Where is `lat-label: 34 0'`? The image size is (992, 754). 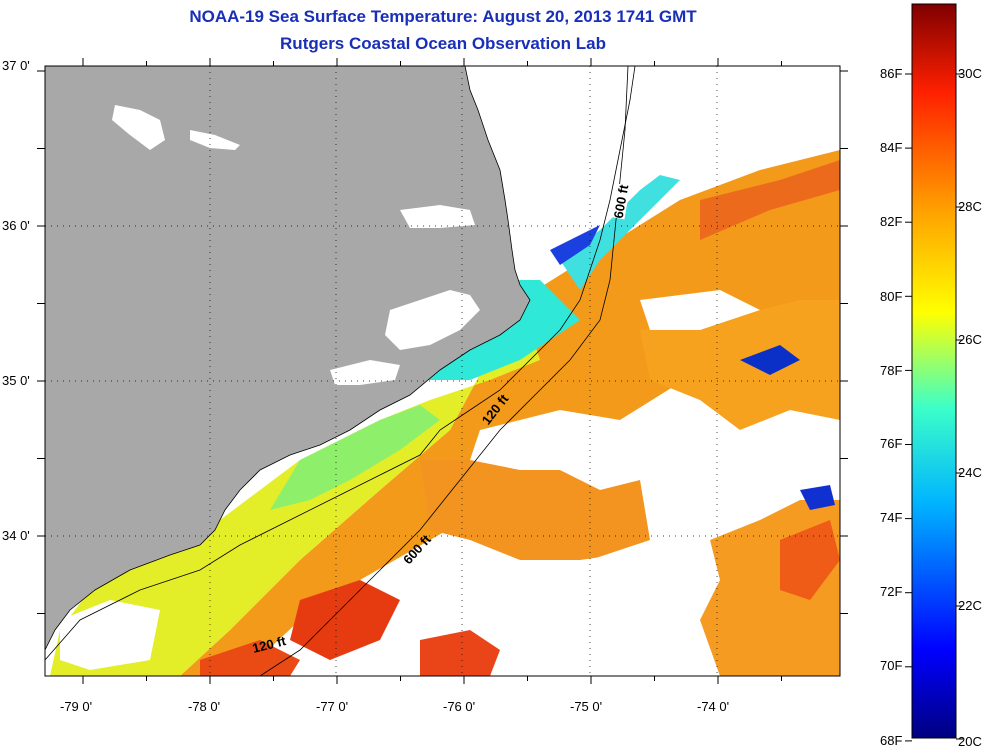
lat-label: 34 0' is located at coordinates (16, 535).